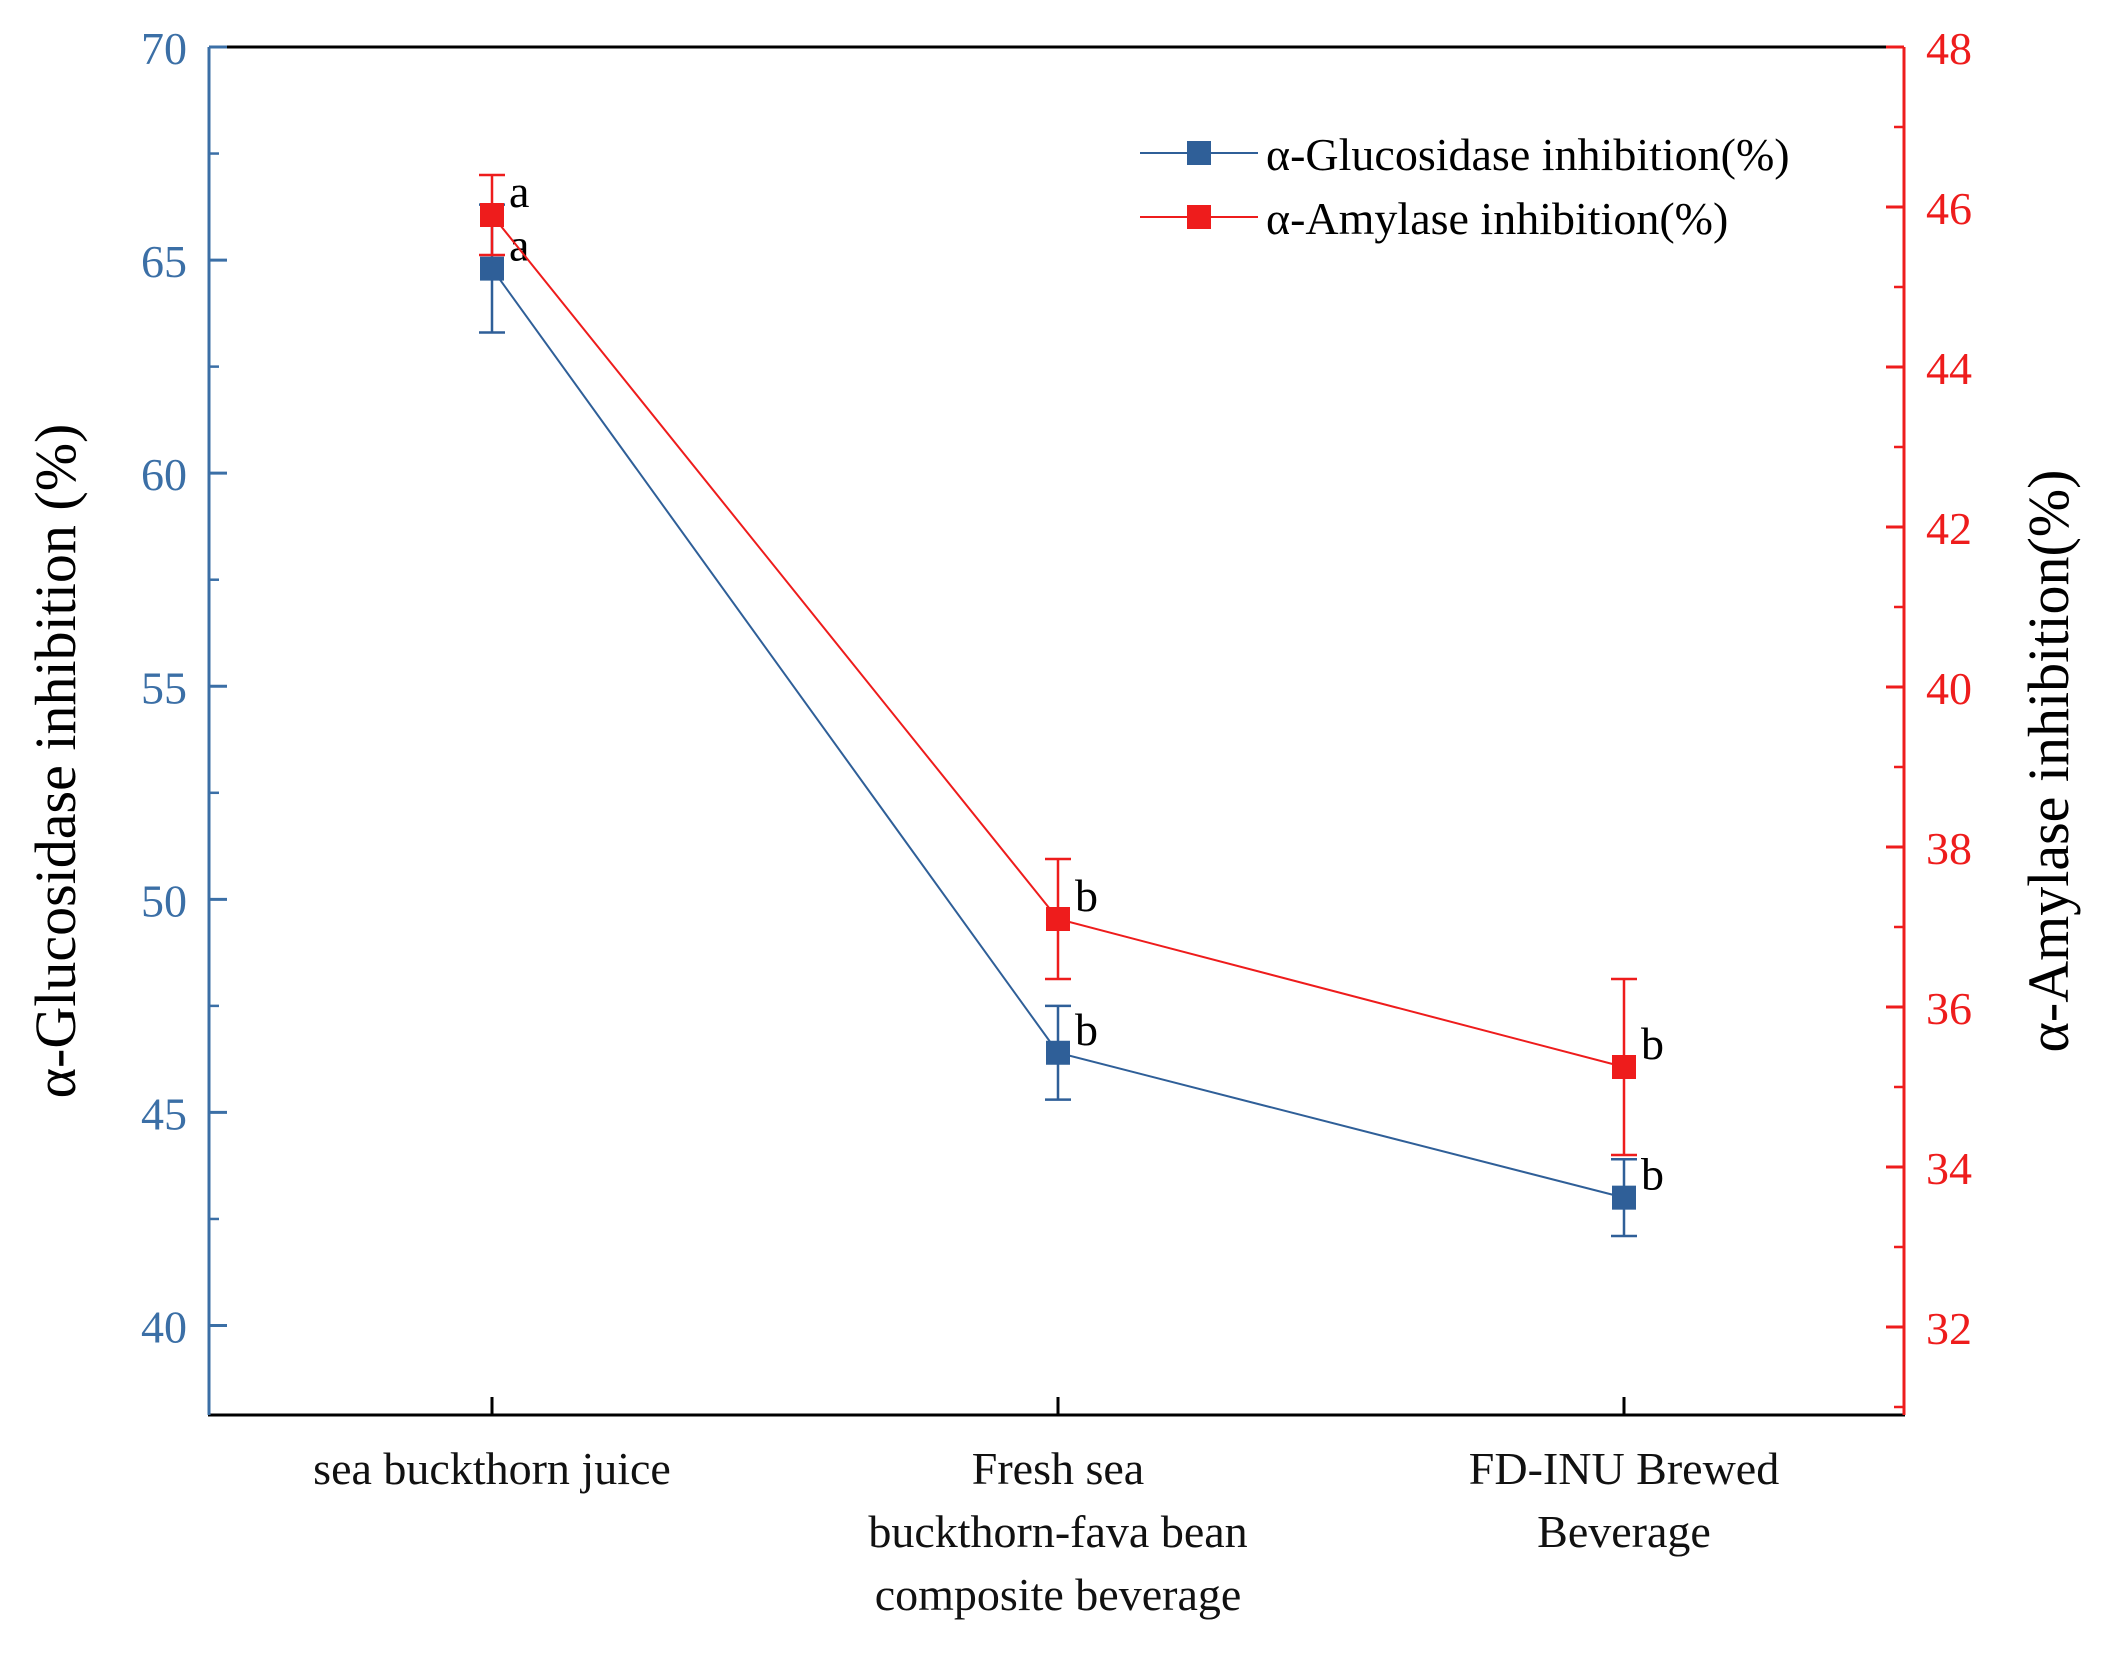 The height and width of the screenshot is (1658, 2106). I want to click on x-tick-label: composite beverage, so click(1058, 1594).